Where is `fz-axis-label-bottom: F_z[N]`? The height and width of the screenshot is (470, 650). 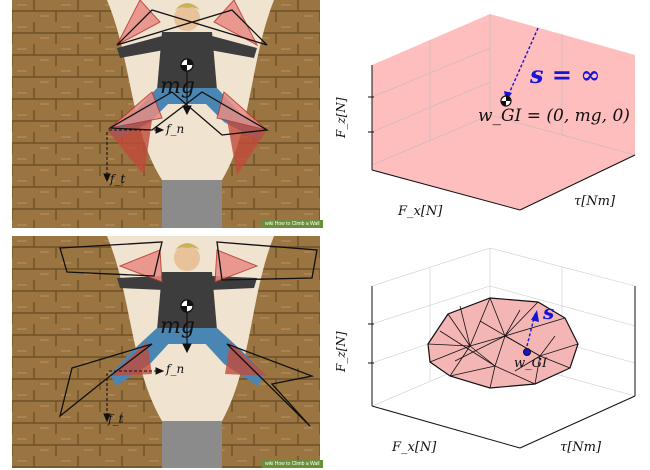
fz-axis-label-bottom: F_z[N] is located at coordinates (341, 351).